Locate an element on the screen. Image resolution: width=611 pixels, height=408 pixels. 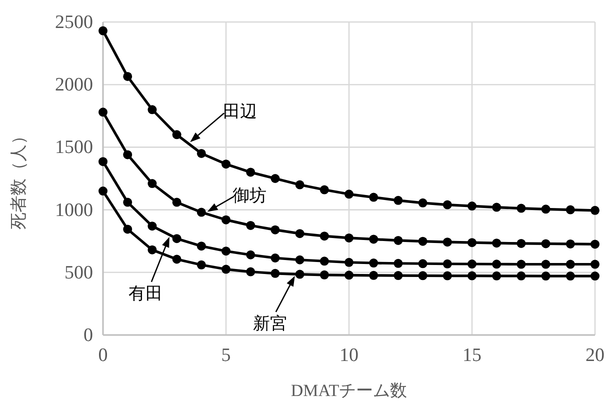
x-tick-label: 15 is located at coordinates (472, 355).